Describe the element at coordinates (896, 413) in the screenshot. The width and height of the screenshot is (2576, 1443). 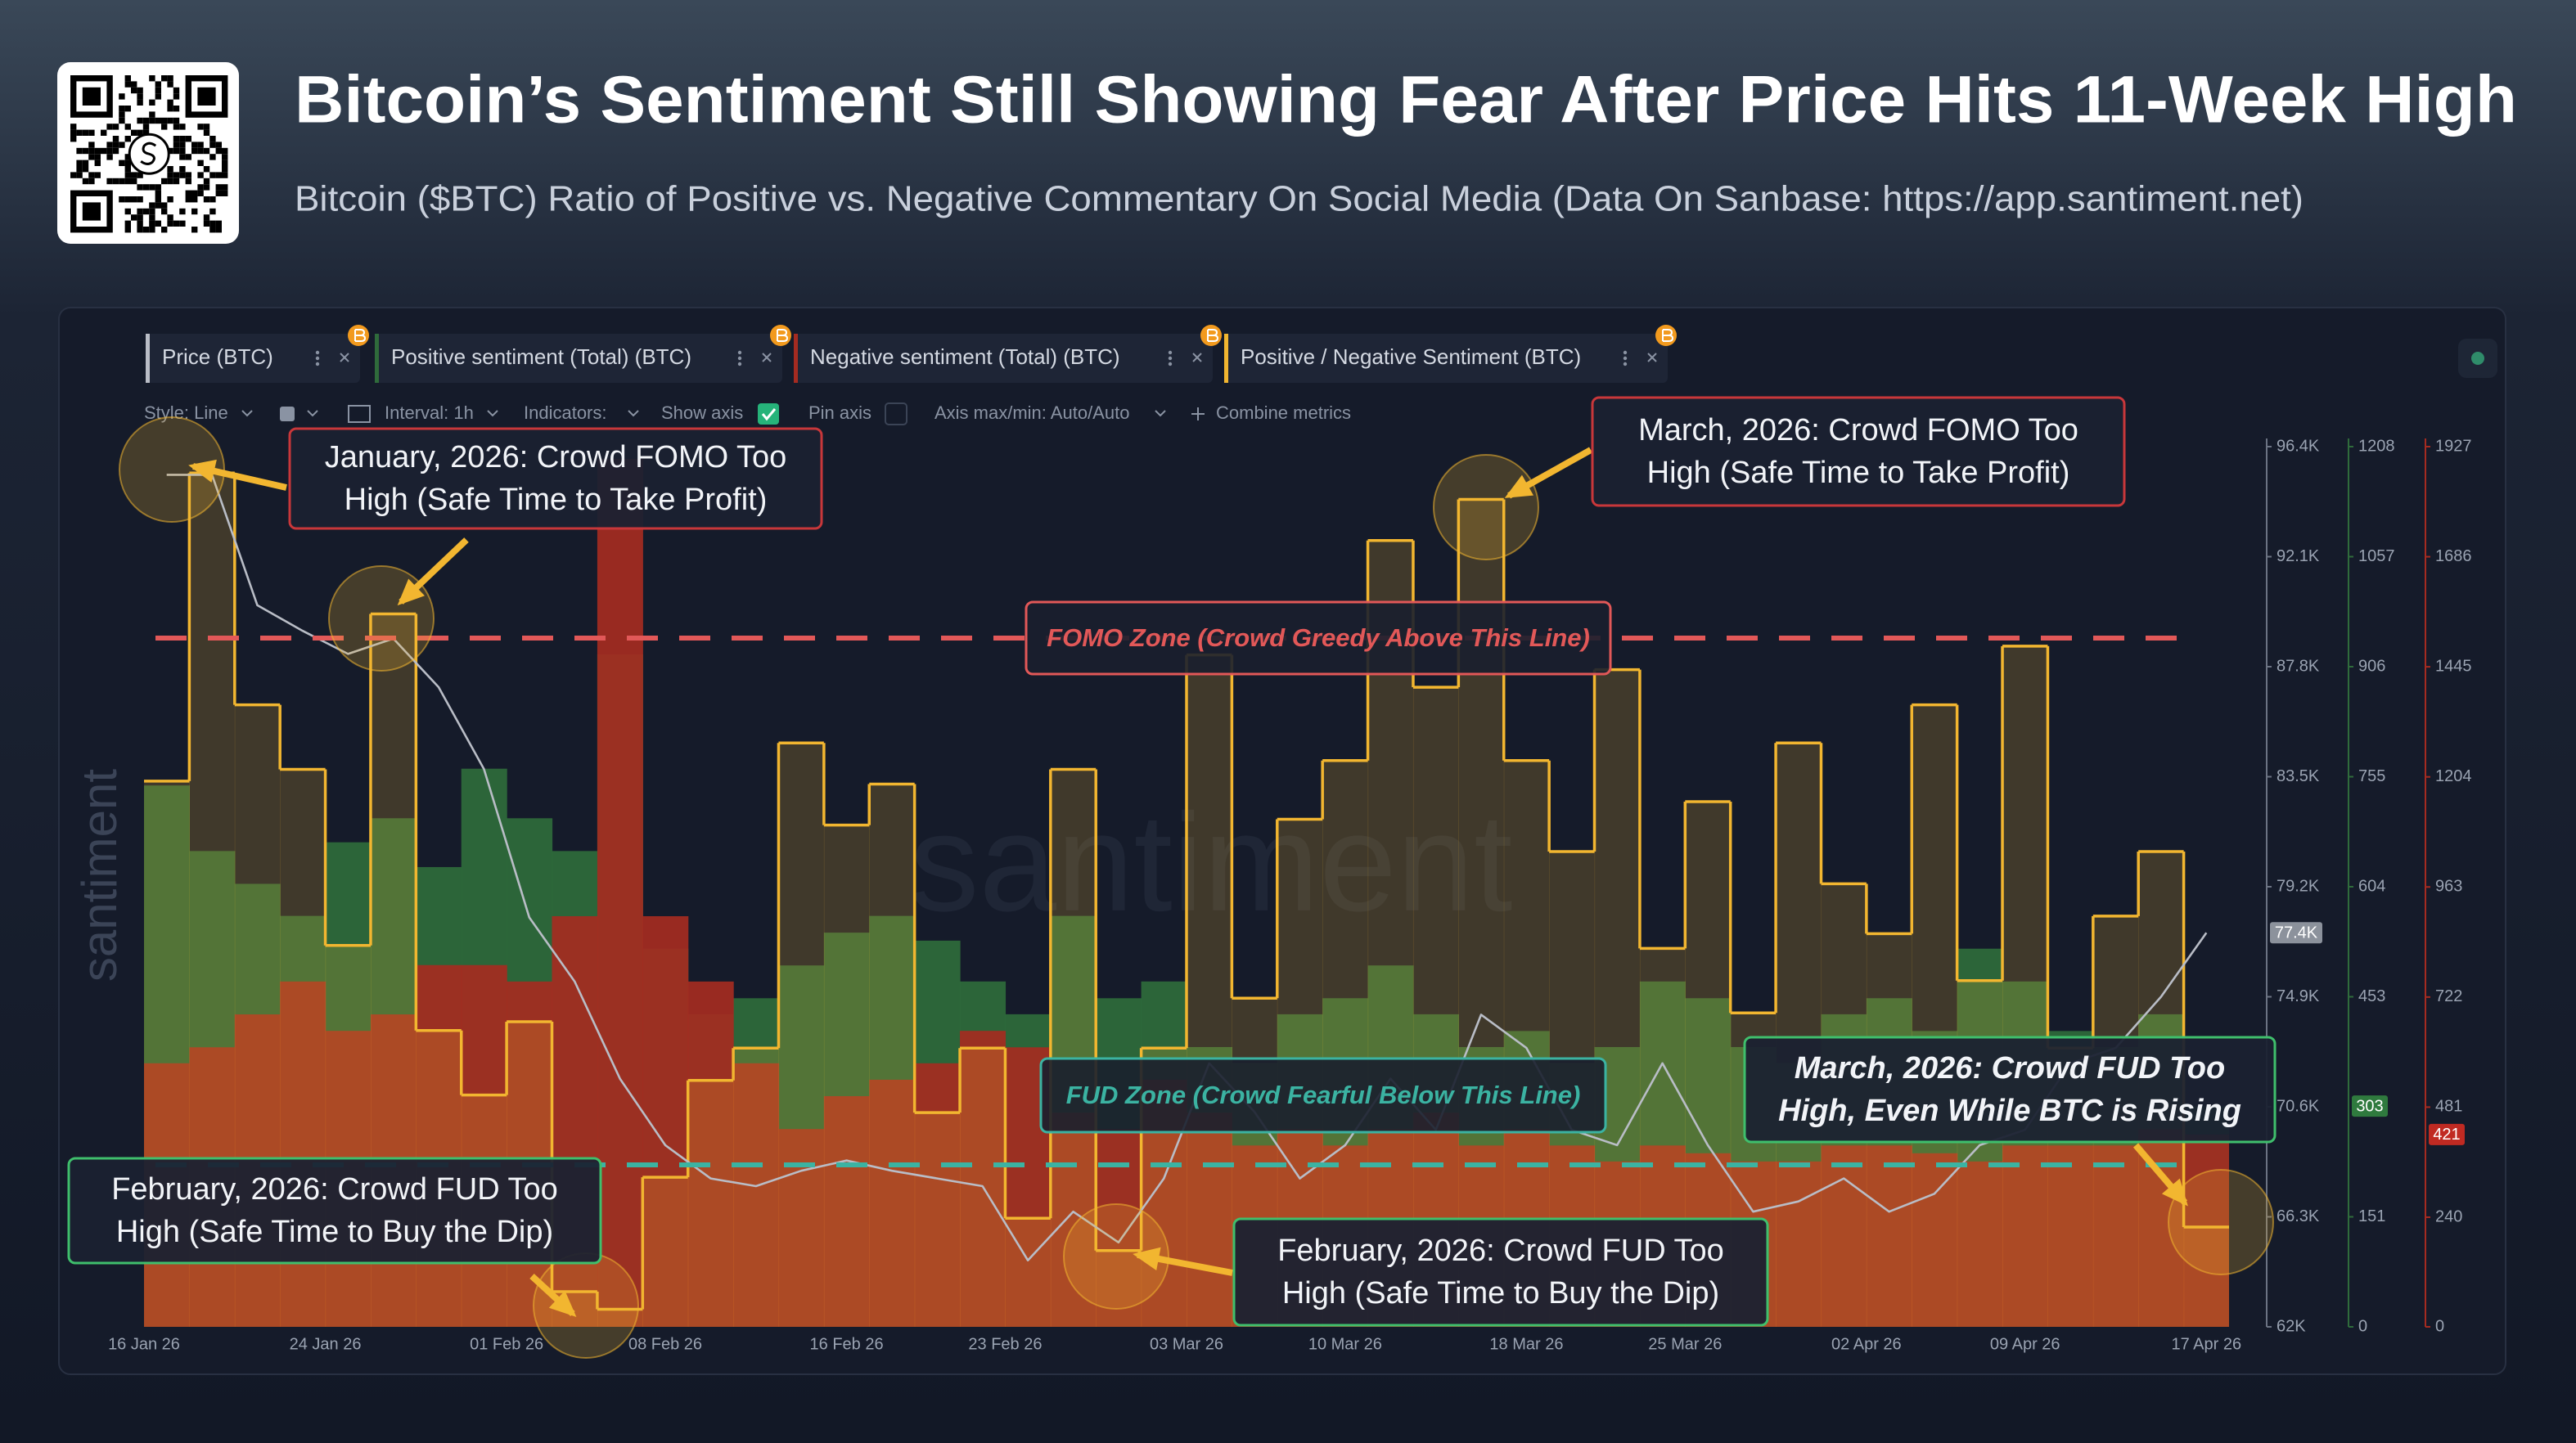
I see `pin-axis-checkbox` at that location.